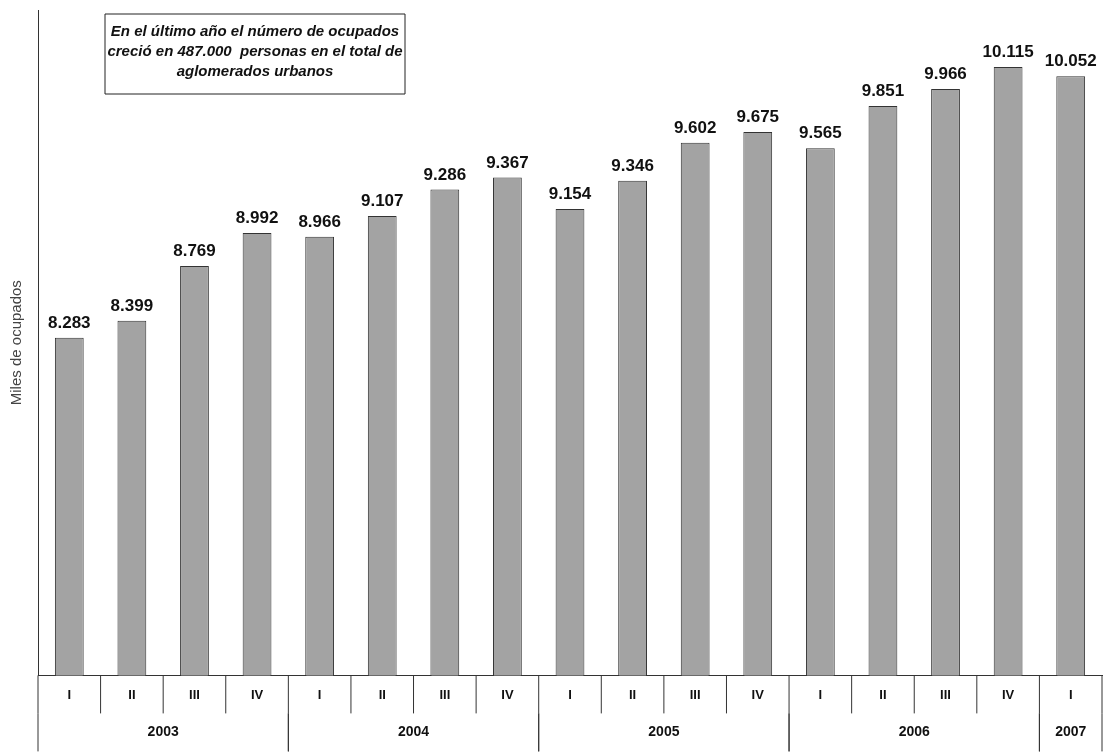  I want to click on text: 2004, so click(413, 731).